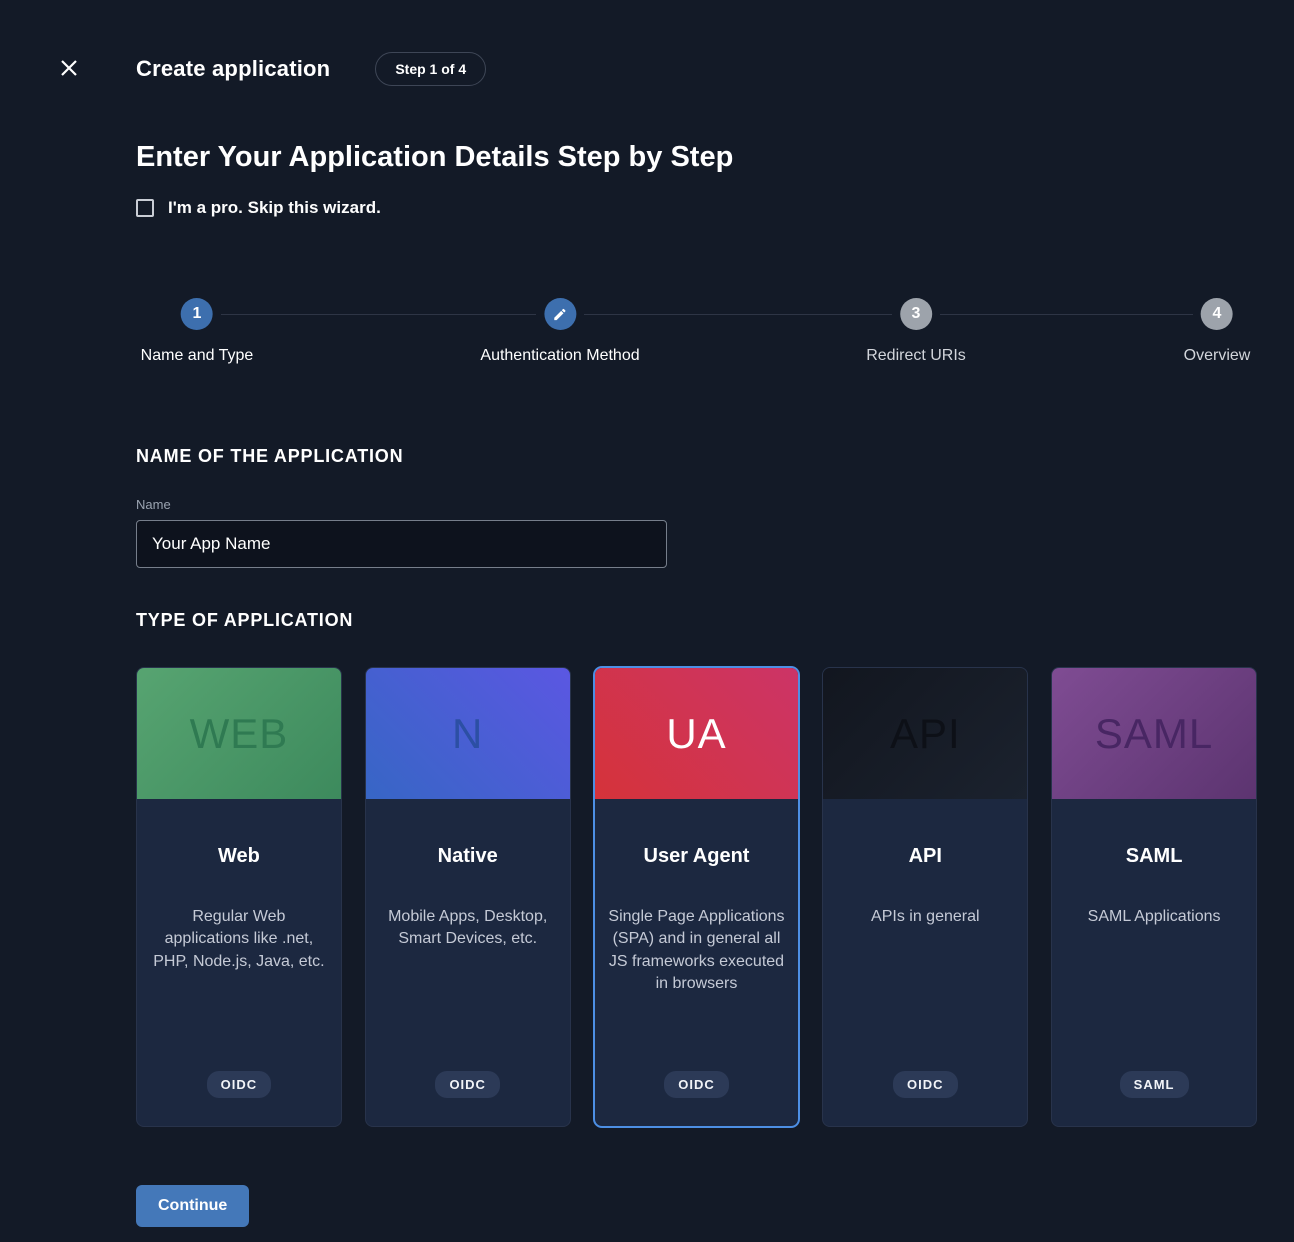  I want to click on app-name-input, so click(401, 544).